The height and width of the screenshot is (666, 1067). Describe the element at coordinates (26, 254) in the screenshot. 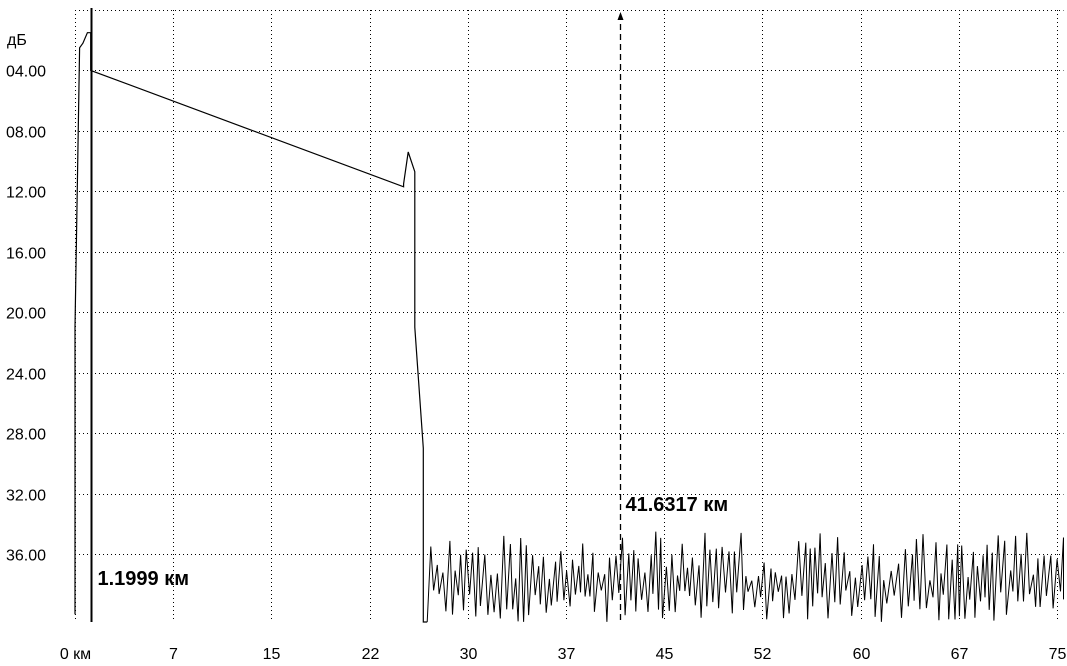

I see `y-tick-label: 16.00` at that location.